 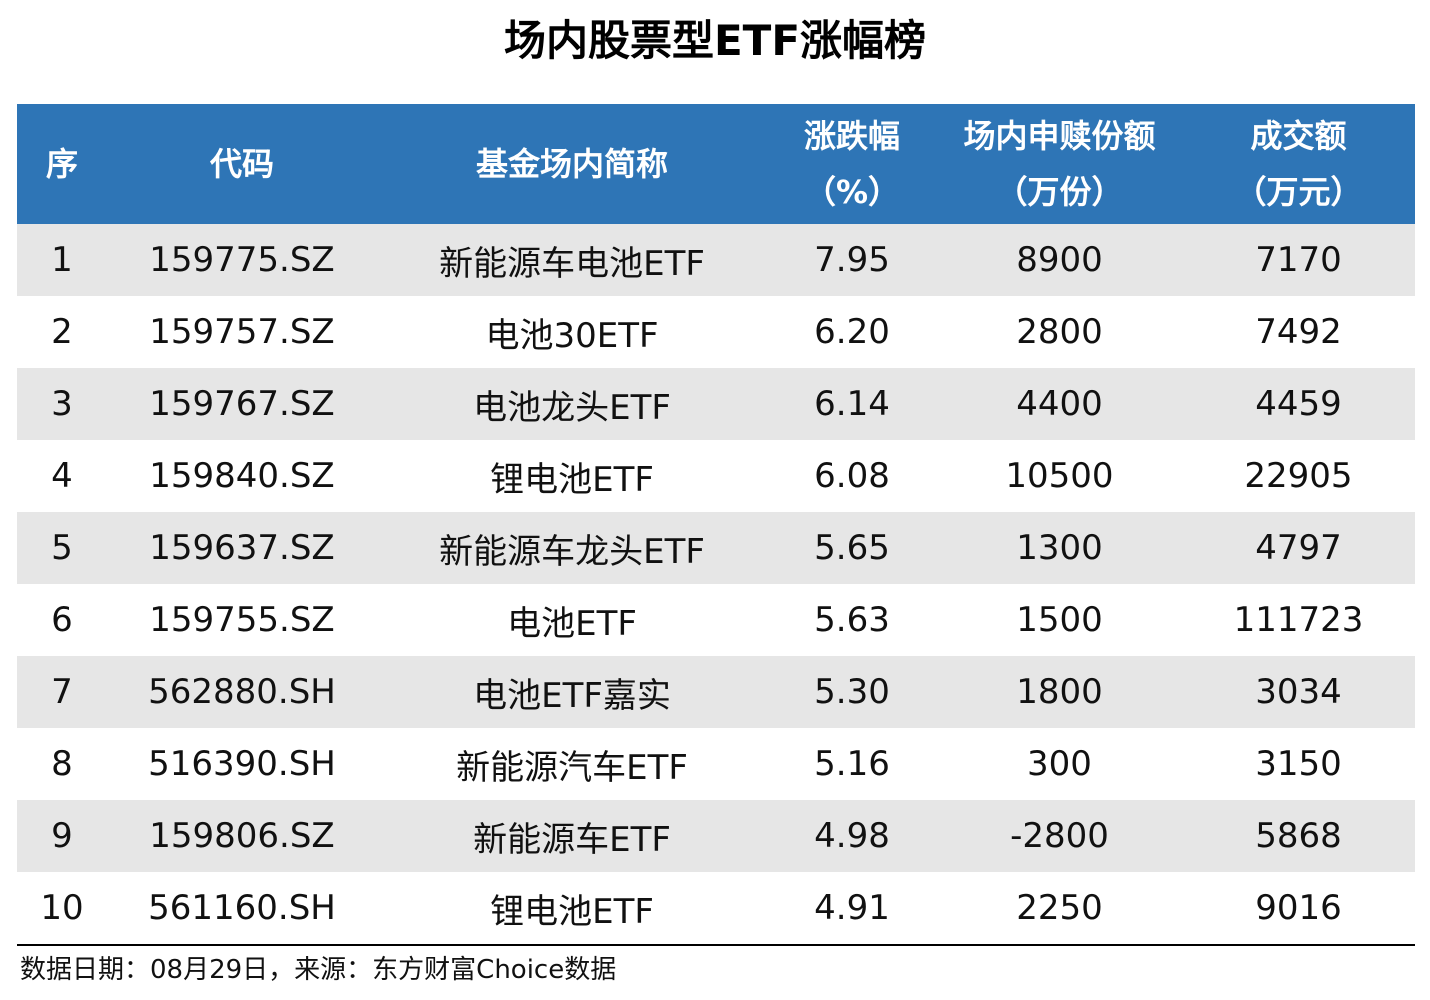 What do you see at coordinates (852, 192) in the screenshot?
I see `header-change-line2: （%）` at bounding box center [852, 192].